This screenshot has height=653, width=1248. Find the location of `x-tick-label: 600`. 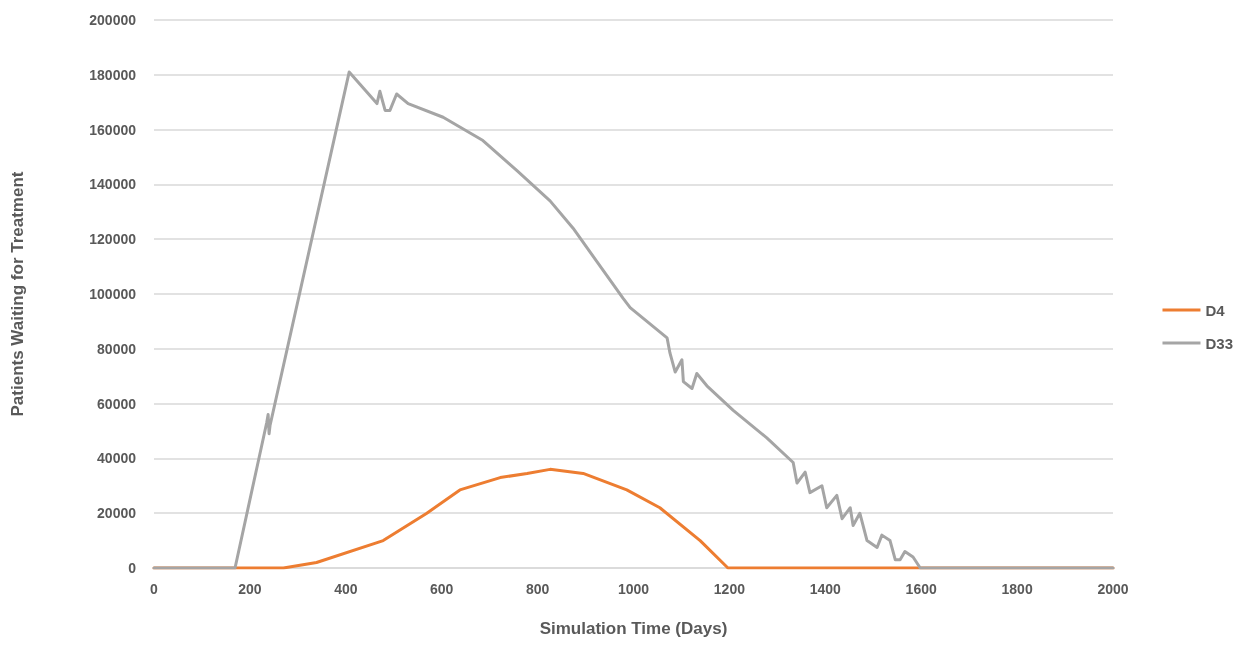

x-tick-label: 600 is located at coordinates (442, 589).